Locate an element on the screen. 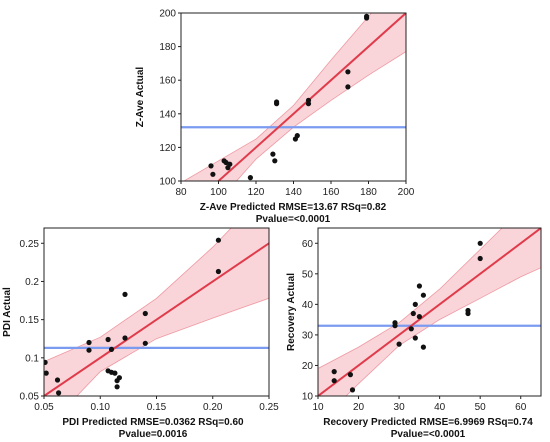 The image size is (550, 442). pdi-y-tick-label: 0.1 is located at coordinates (32, 358).